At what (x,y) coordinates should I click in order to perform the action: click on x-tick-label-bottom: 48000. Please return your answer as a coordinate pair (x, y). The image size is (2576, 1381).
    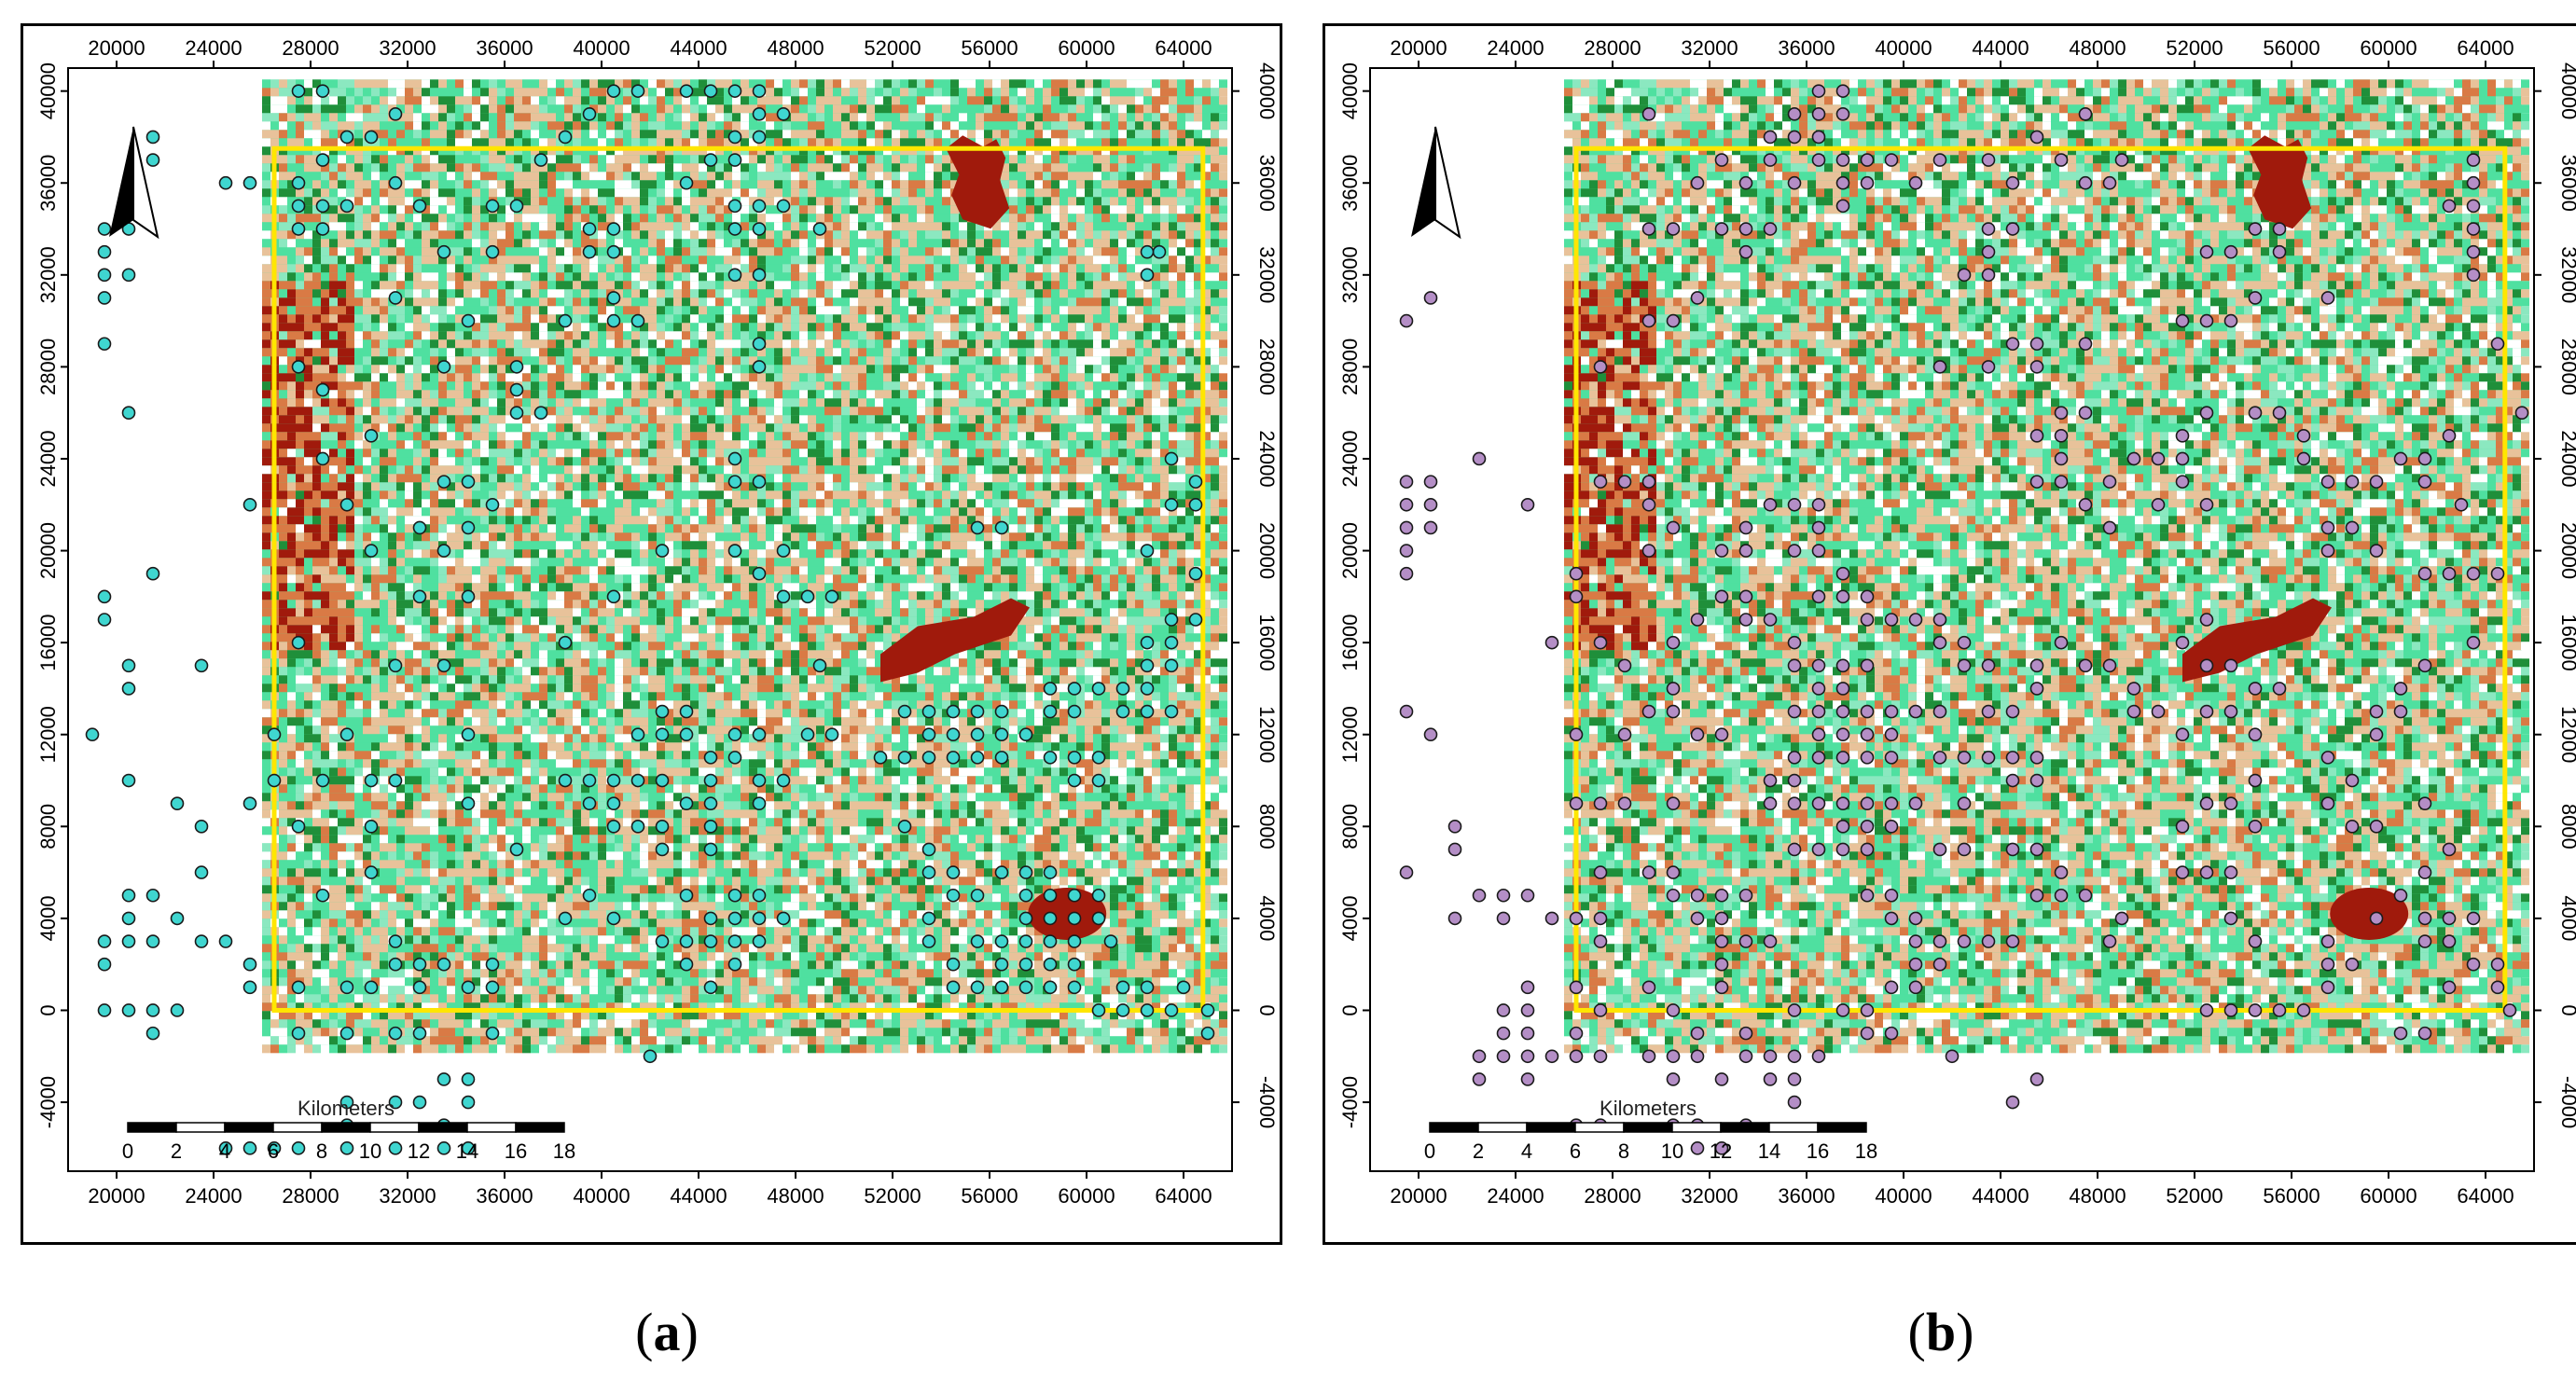
    Looking at the image, I should click on (795, 1196).